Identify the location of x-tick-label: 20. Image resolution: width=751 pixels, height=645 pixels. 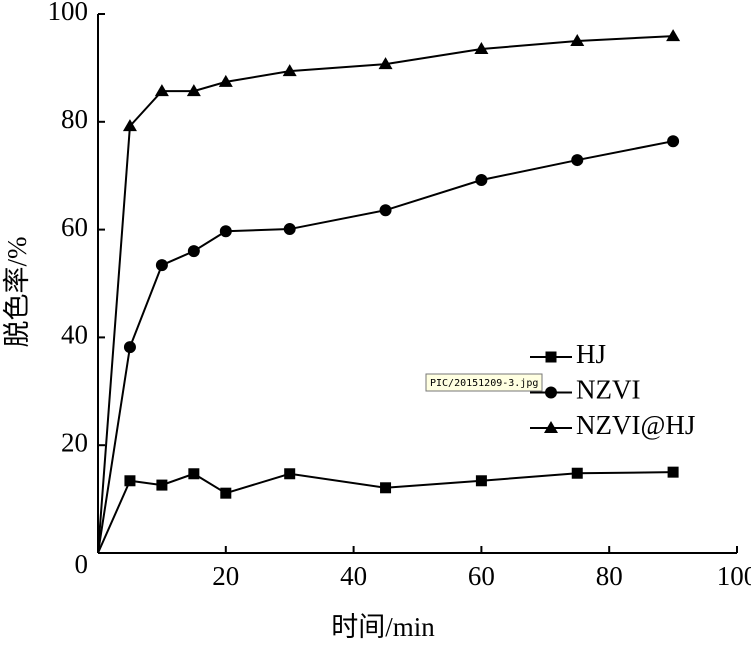
(225, 576).